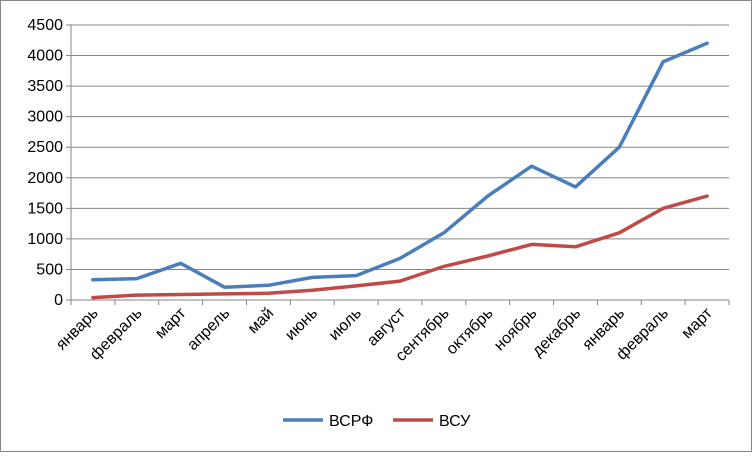 The image size is (752, 456). What do you see at coordinates (301, 324) in the screenshot?
I see `x-tick-label: июнь` at bounding box center [301, 324].